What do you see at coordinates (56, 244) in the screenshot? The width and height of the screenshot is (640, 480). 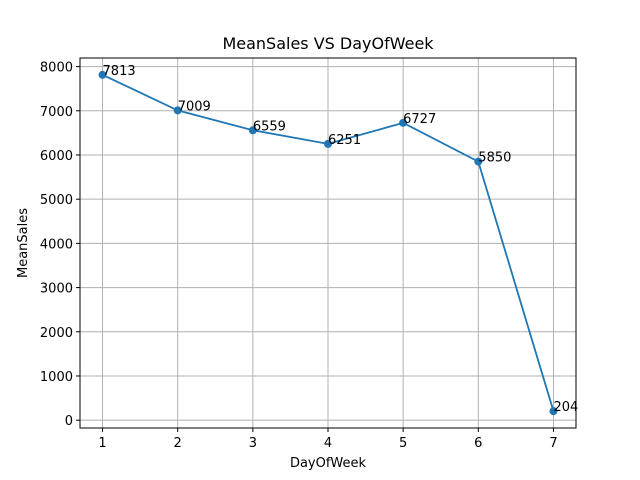 I see `y-tick-label: 4000` at bounding box center [56, 244].